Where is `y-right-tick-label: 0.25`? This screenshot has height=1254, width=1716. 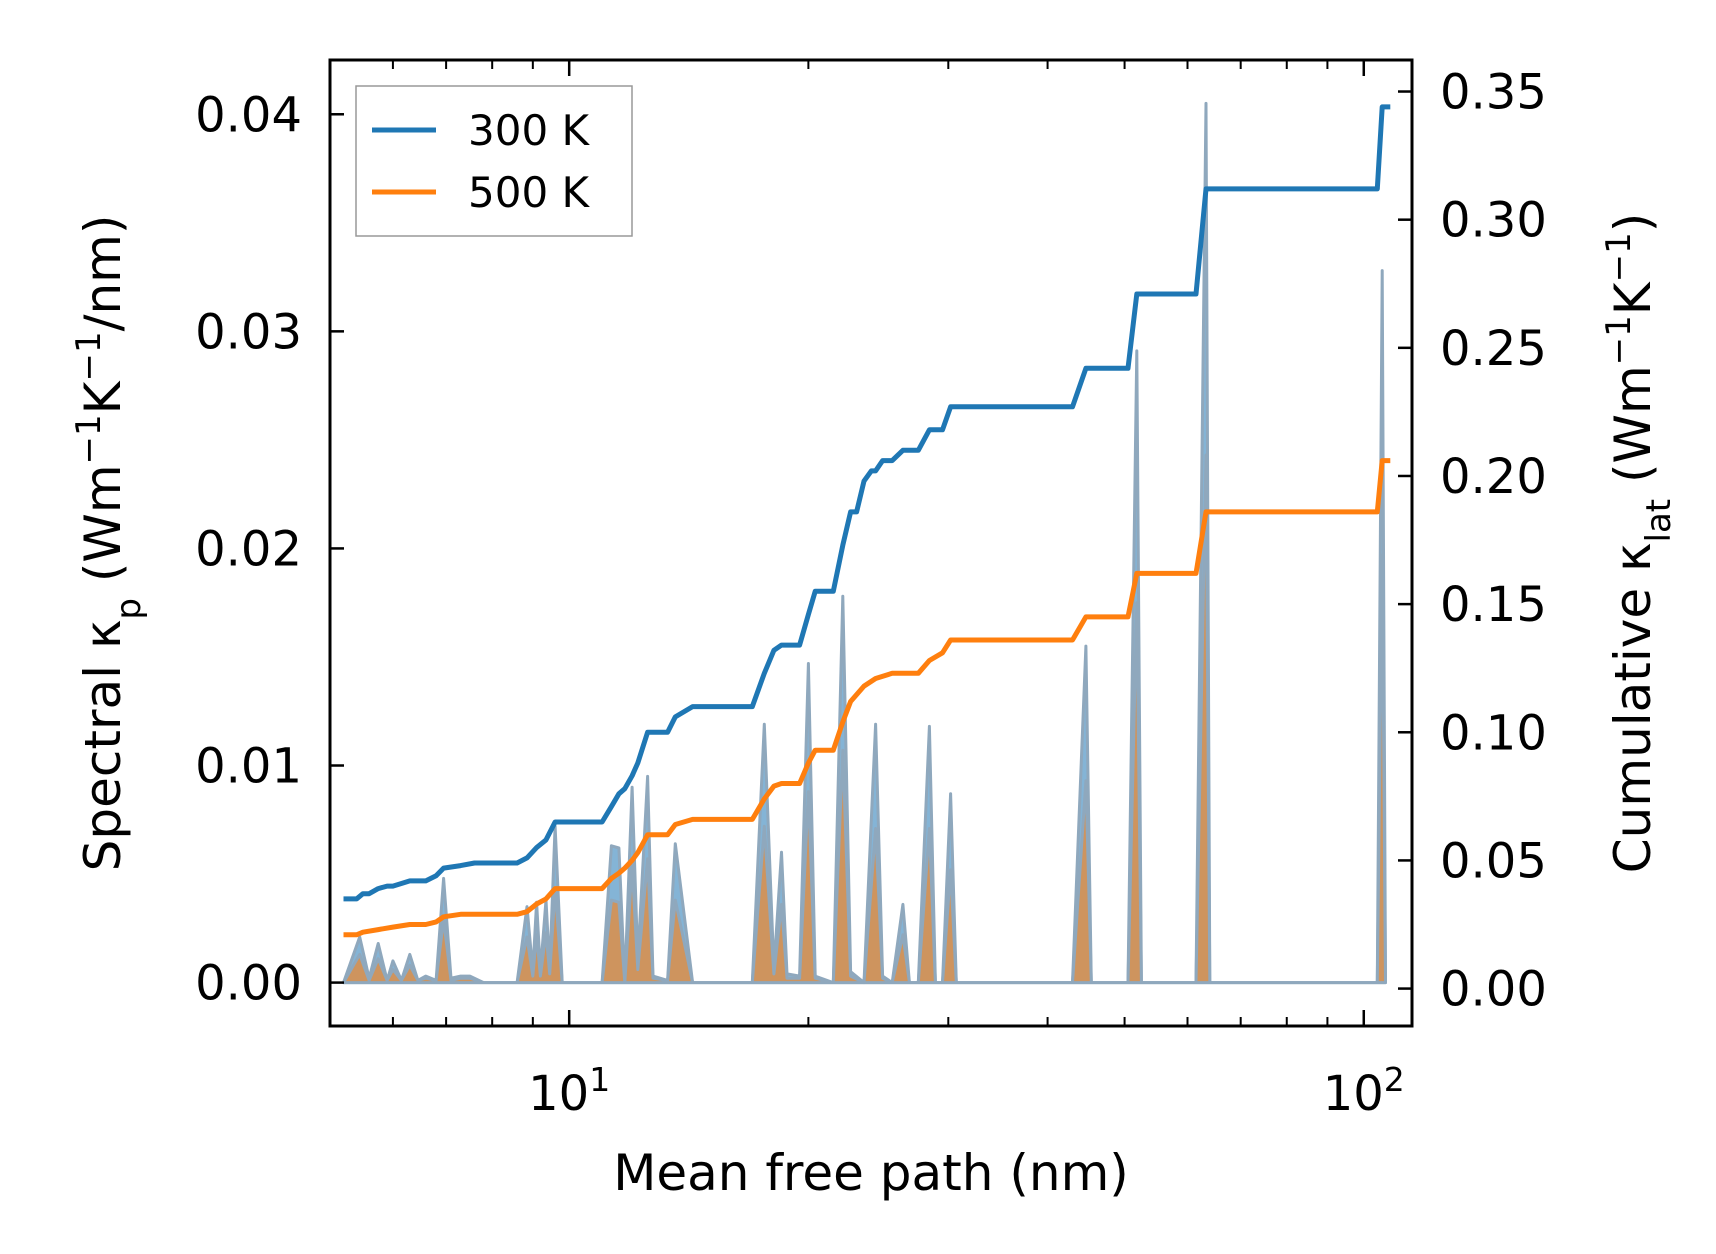
y-right-tick-label: 0.25 is located at coordinates (1493, 349).